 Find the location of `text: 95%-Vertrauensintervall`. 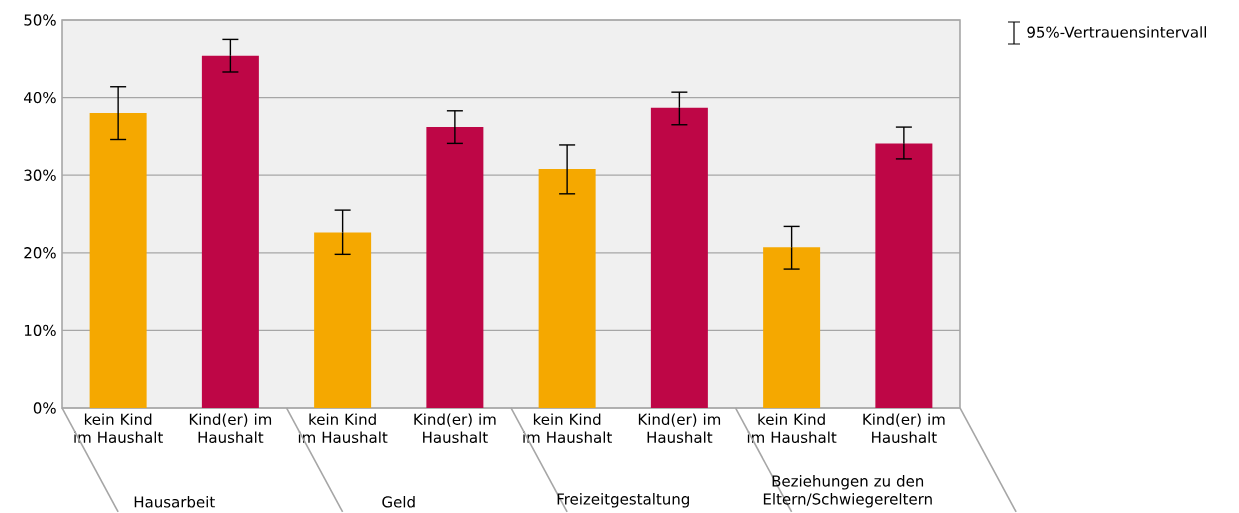

text: 95%-Vertrauensintervall is located at coordinates (1116, 32).